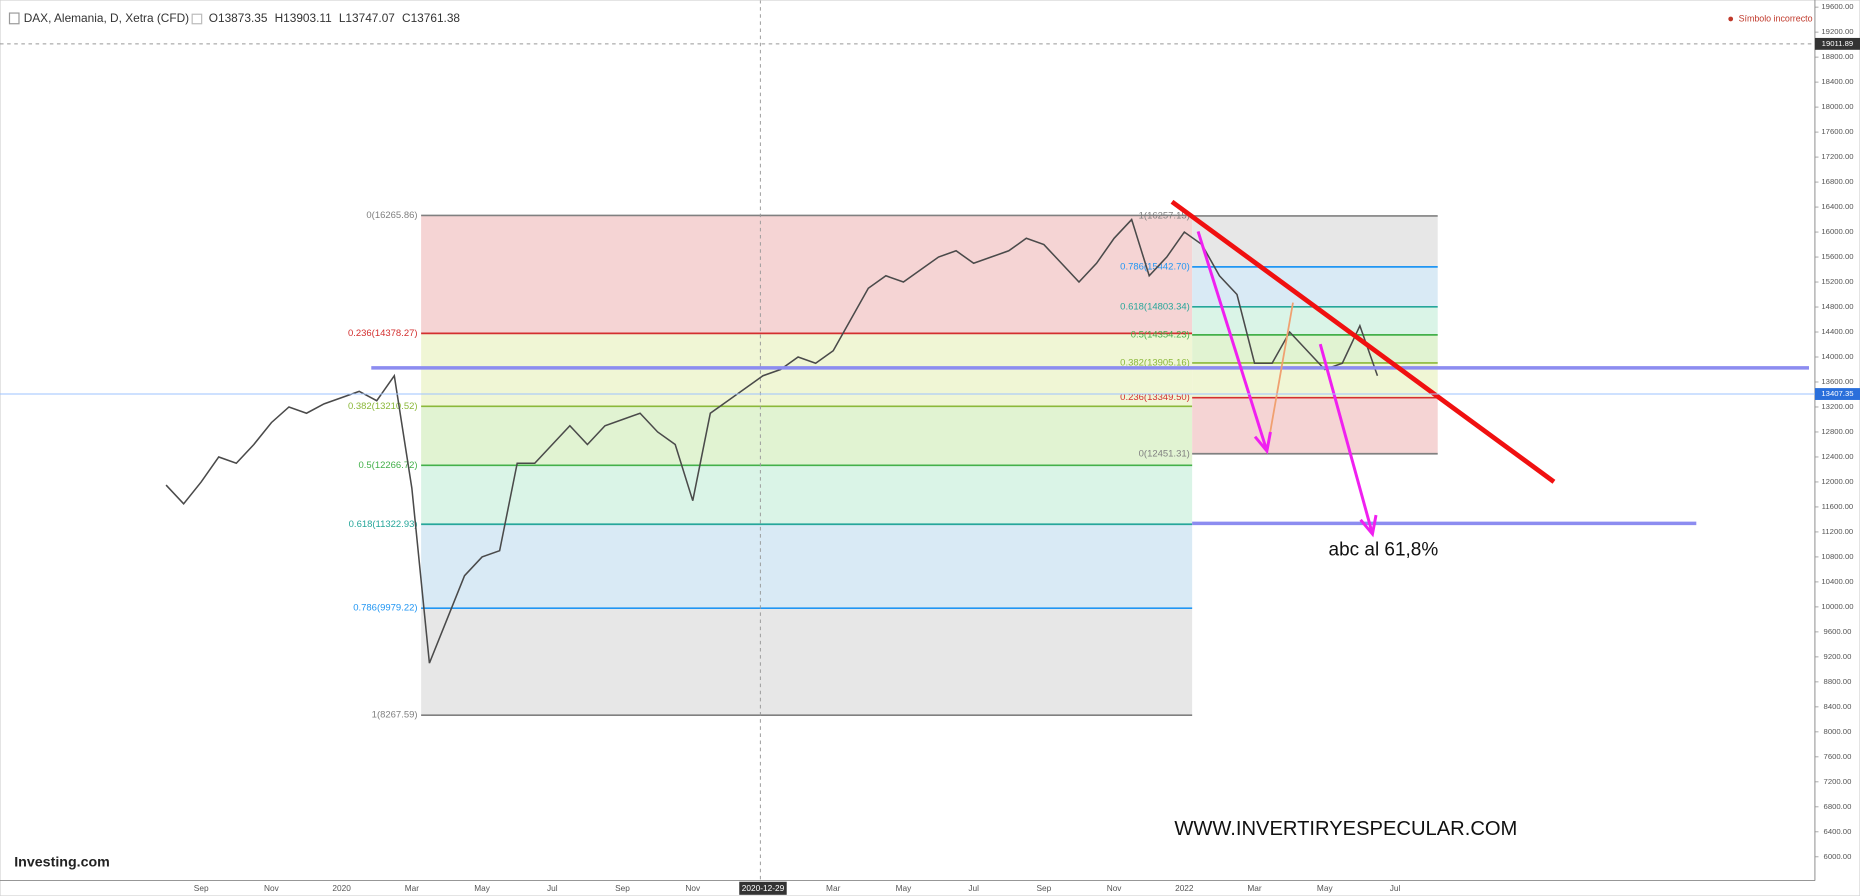  Describe the element at coordinates (1160, 334) in the screenshot. I see `fib-label: 0.5(14354.23)` at that location.